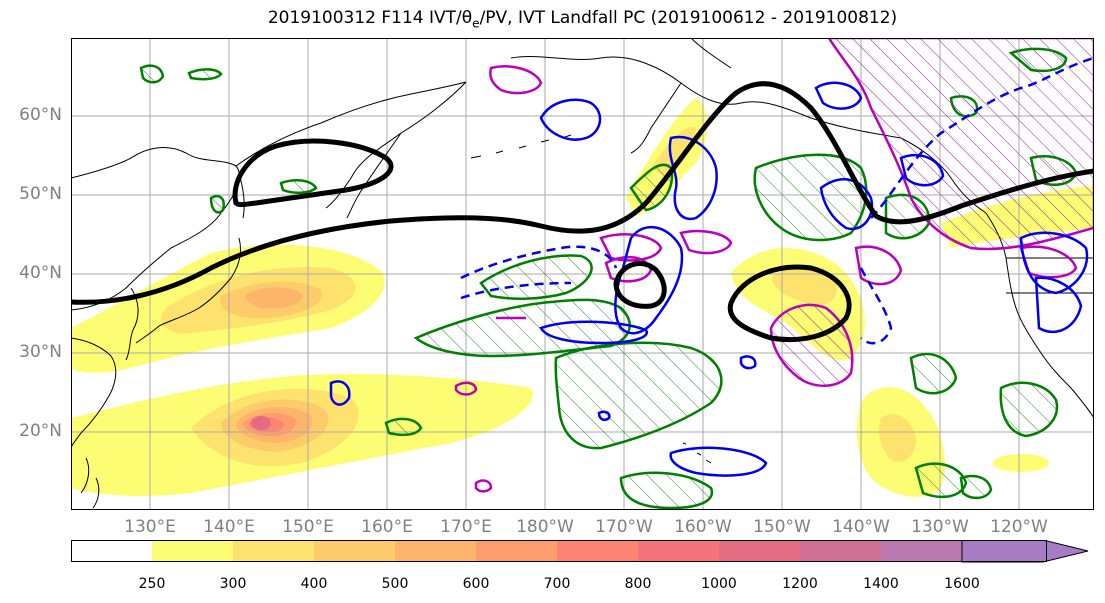  I want to click on colorbar-label-1600: 1600, so click(962, 584).